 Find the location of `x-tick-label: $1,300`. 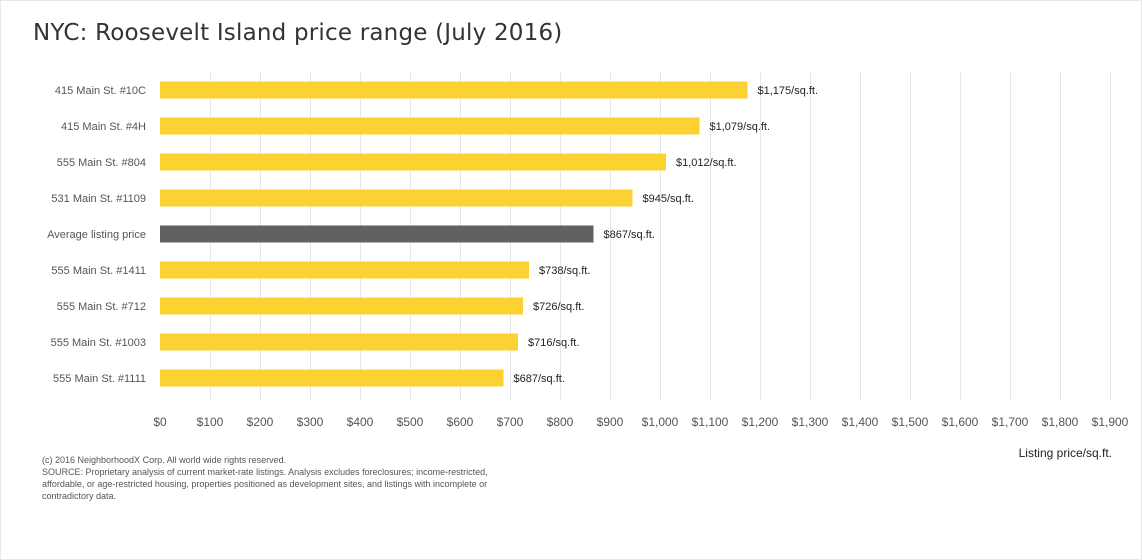

x-tick-label: $1,300 is located at coordinates (810, 422).